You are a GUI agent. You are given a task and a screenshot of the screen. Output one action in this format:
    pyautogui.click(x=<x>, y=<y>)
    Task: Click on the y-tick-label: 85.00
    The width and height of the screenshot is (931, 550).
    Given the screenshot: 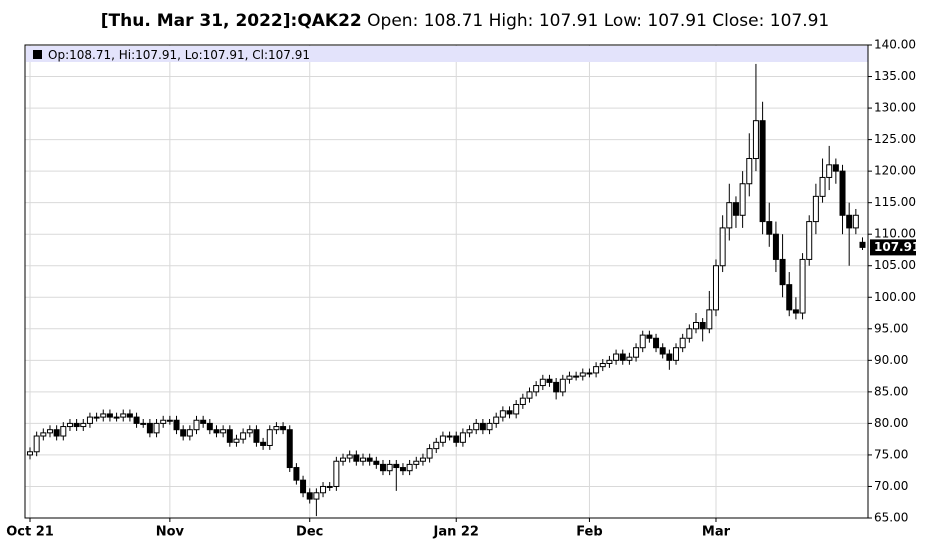 What is the action you would take?
    pyautogui.click(x=891, y=391)
    